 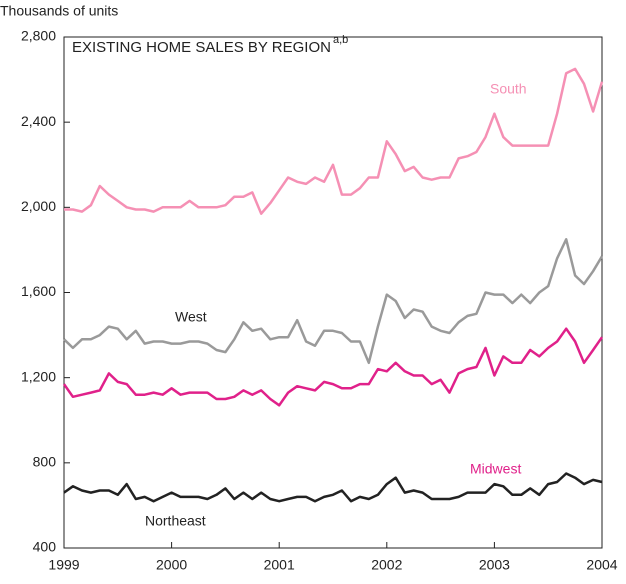 What do you see at coordinates (191, 317) in the screenshot?
I see `series-label: West` at bounding box center [191, 317].